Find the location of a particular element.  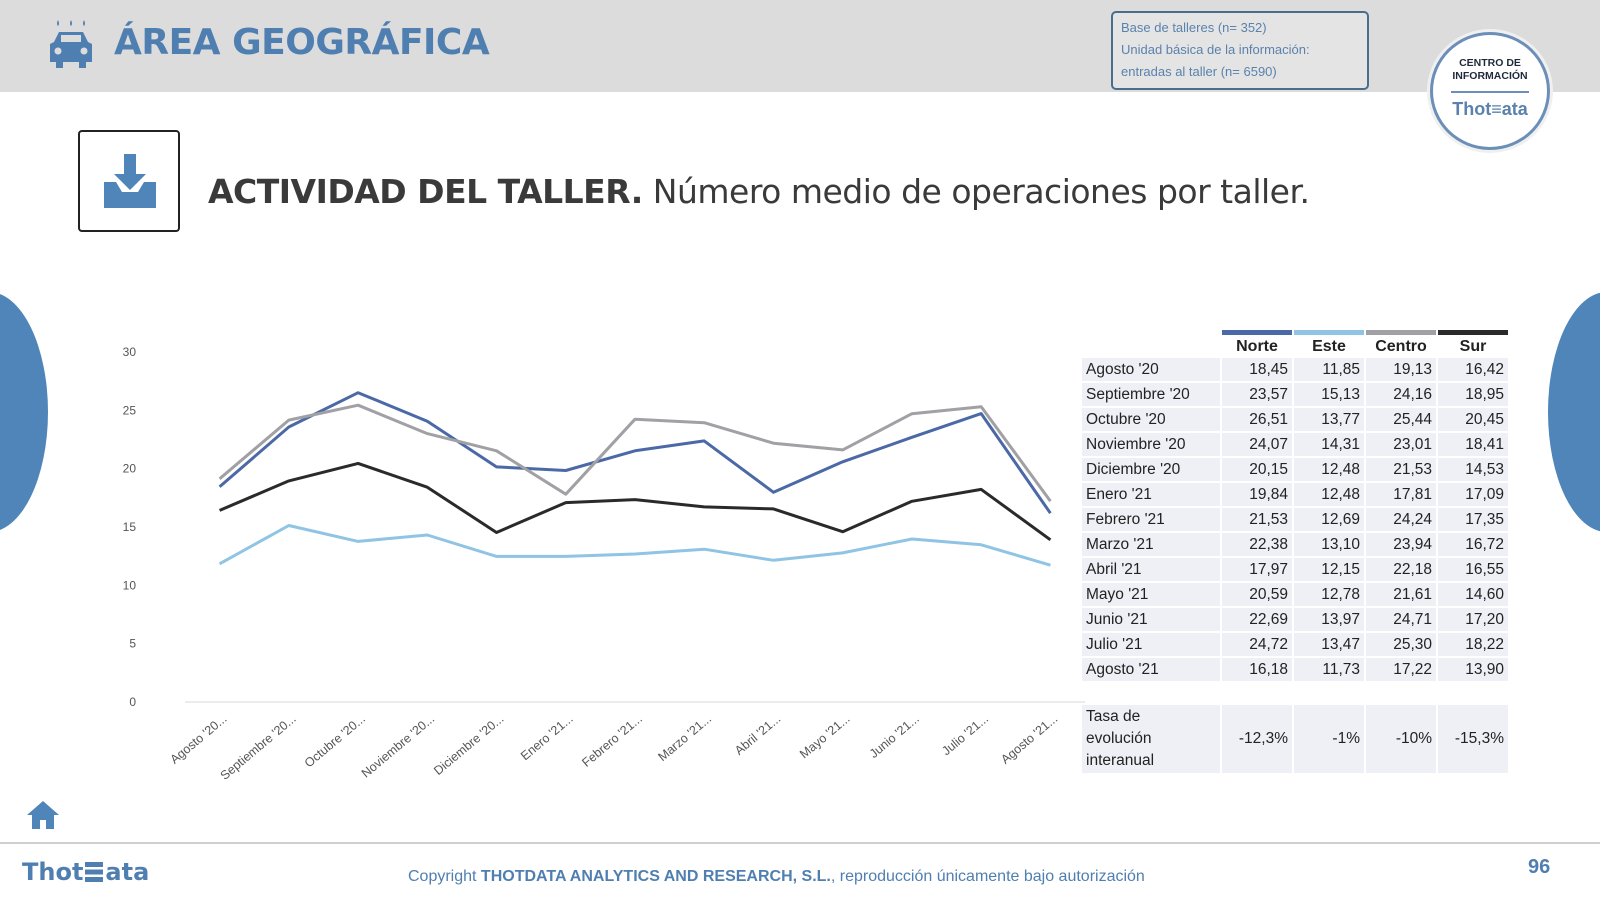

row-label: Junio '21 is located at coordinates (1151, 619).